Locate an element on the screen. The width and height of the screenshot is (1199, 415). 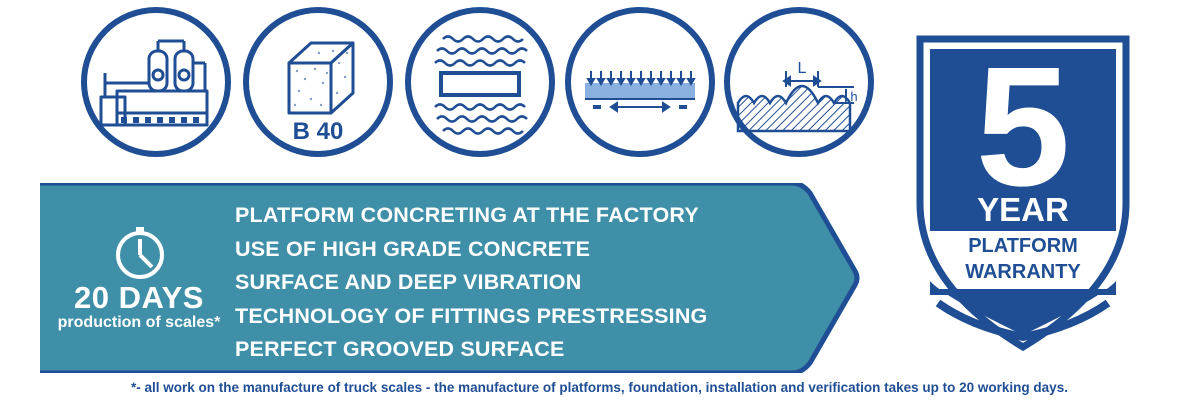
feature-item: USE OF HIGH GRADE CONCRETE is located at coordinates (413, 248).